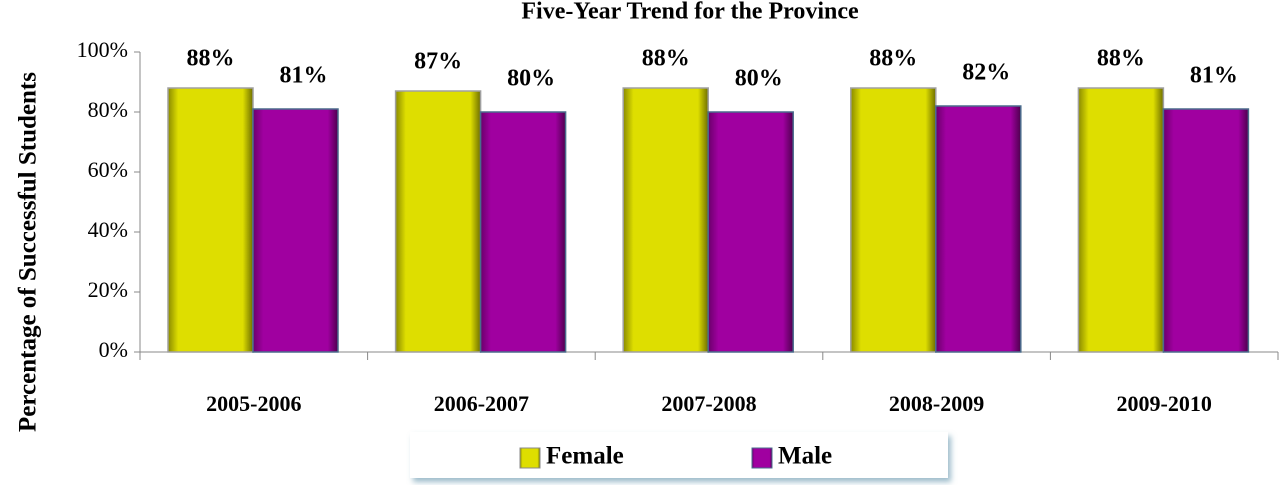 The height and width of the screenshot is (485, 1287). Describe the element at coordinates (585, 456) in the screenshot. I see `legend-label: Female` at that location.